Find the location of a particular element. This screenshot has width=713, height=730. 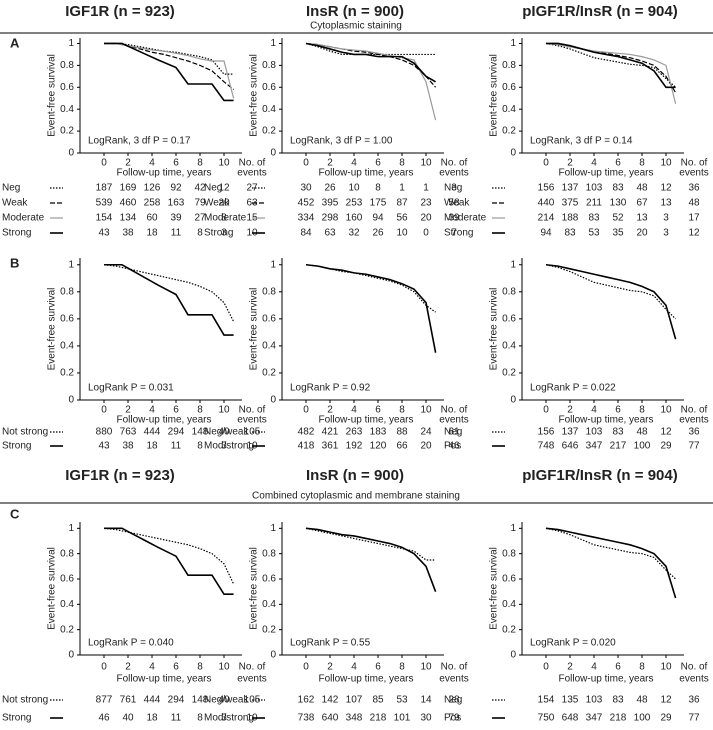

at-risk-count: 175 is located at coordinates (378, 203).